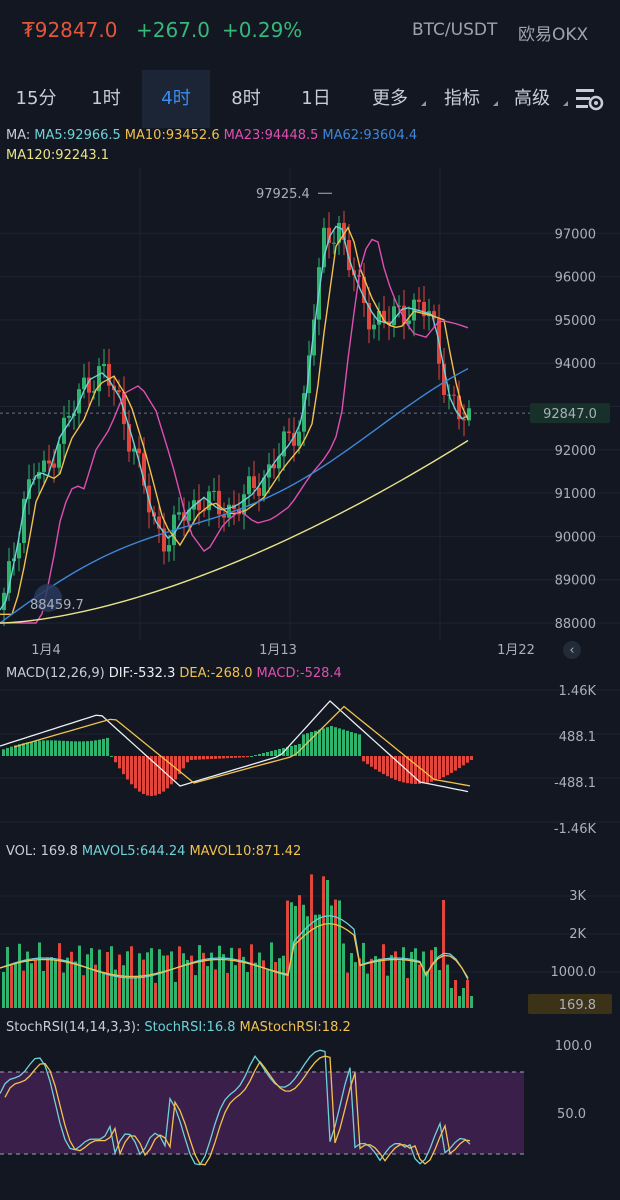 This screenshot has height=1200, width=620. Describe the element at coordinates (575, 829) in the screenshot. I see `macd-axis-label: -1.46K` at that location.